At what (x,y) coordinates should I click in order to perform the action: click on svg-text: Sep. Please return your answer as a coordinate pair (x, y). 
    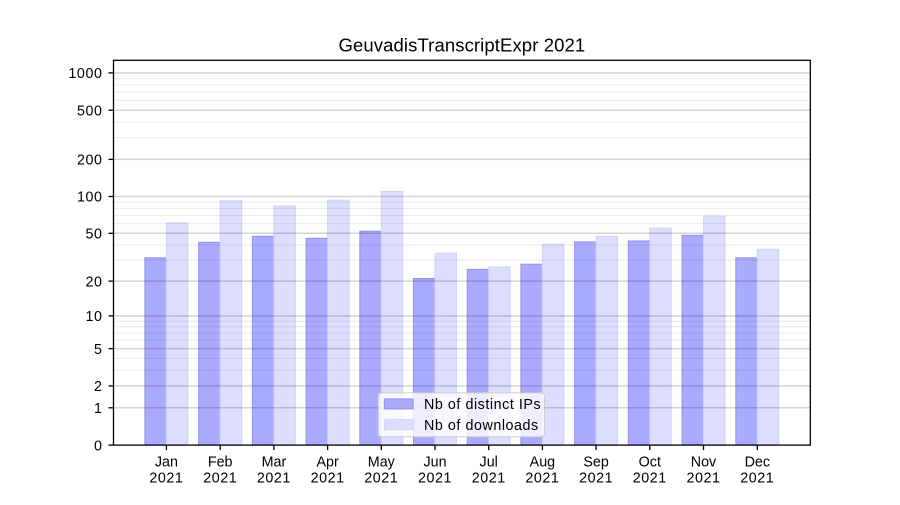
    Looking at the image, I should click on (595, 462).